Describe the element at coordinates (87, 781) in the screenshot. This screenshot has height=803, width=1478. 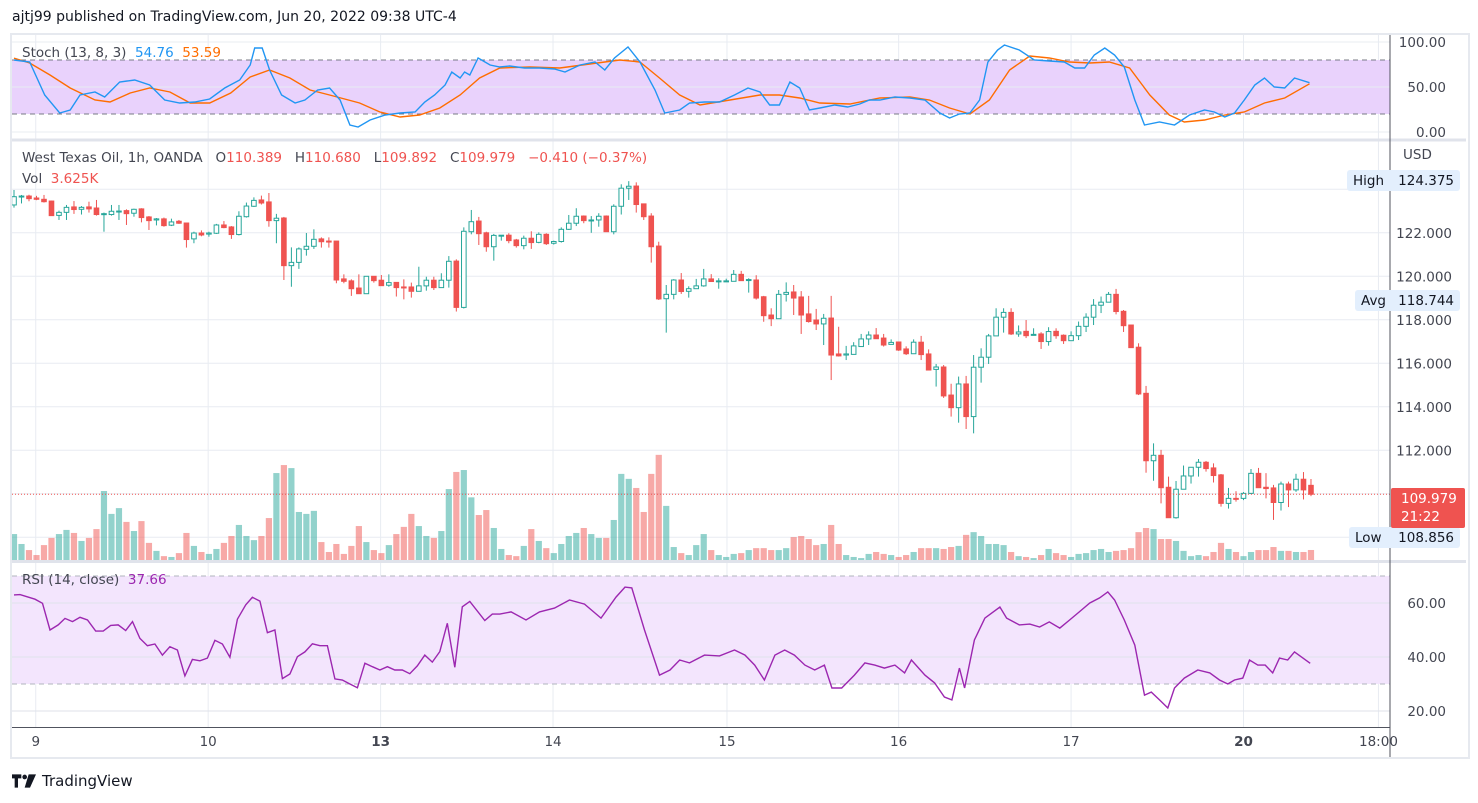
I see `footer-brand: TradingView` at that location.